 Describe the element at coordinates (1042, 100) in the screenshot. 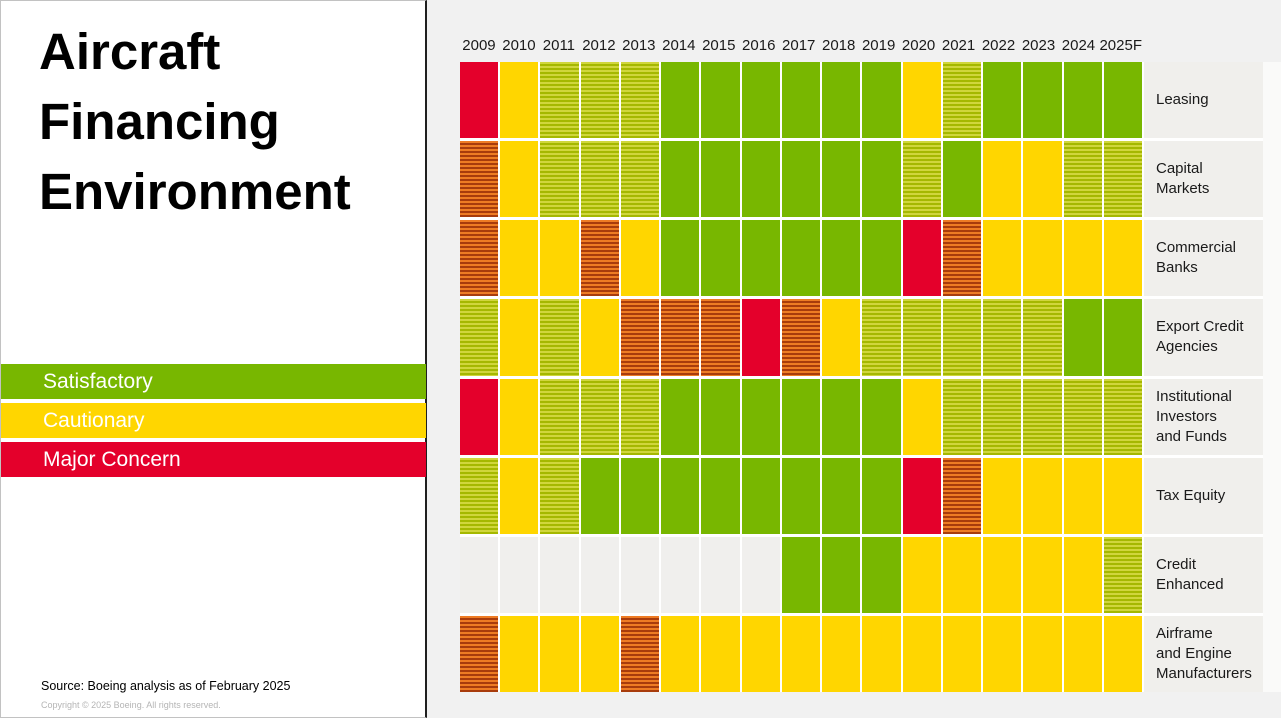

I see `cell-leasing-2023` at that location.